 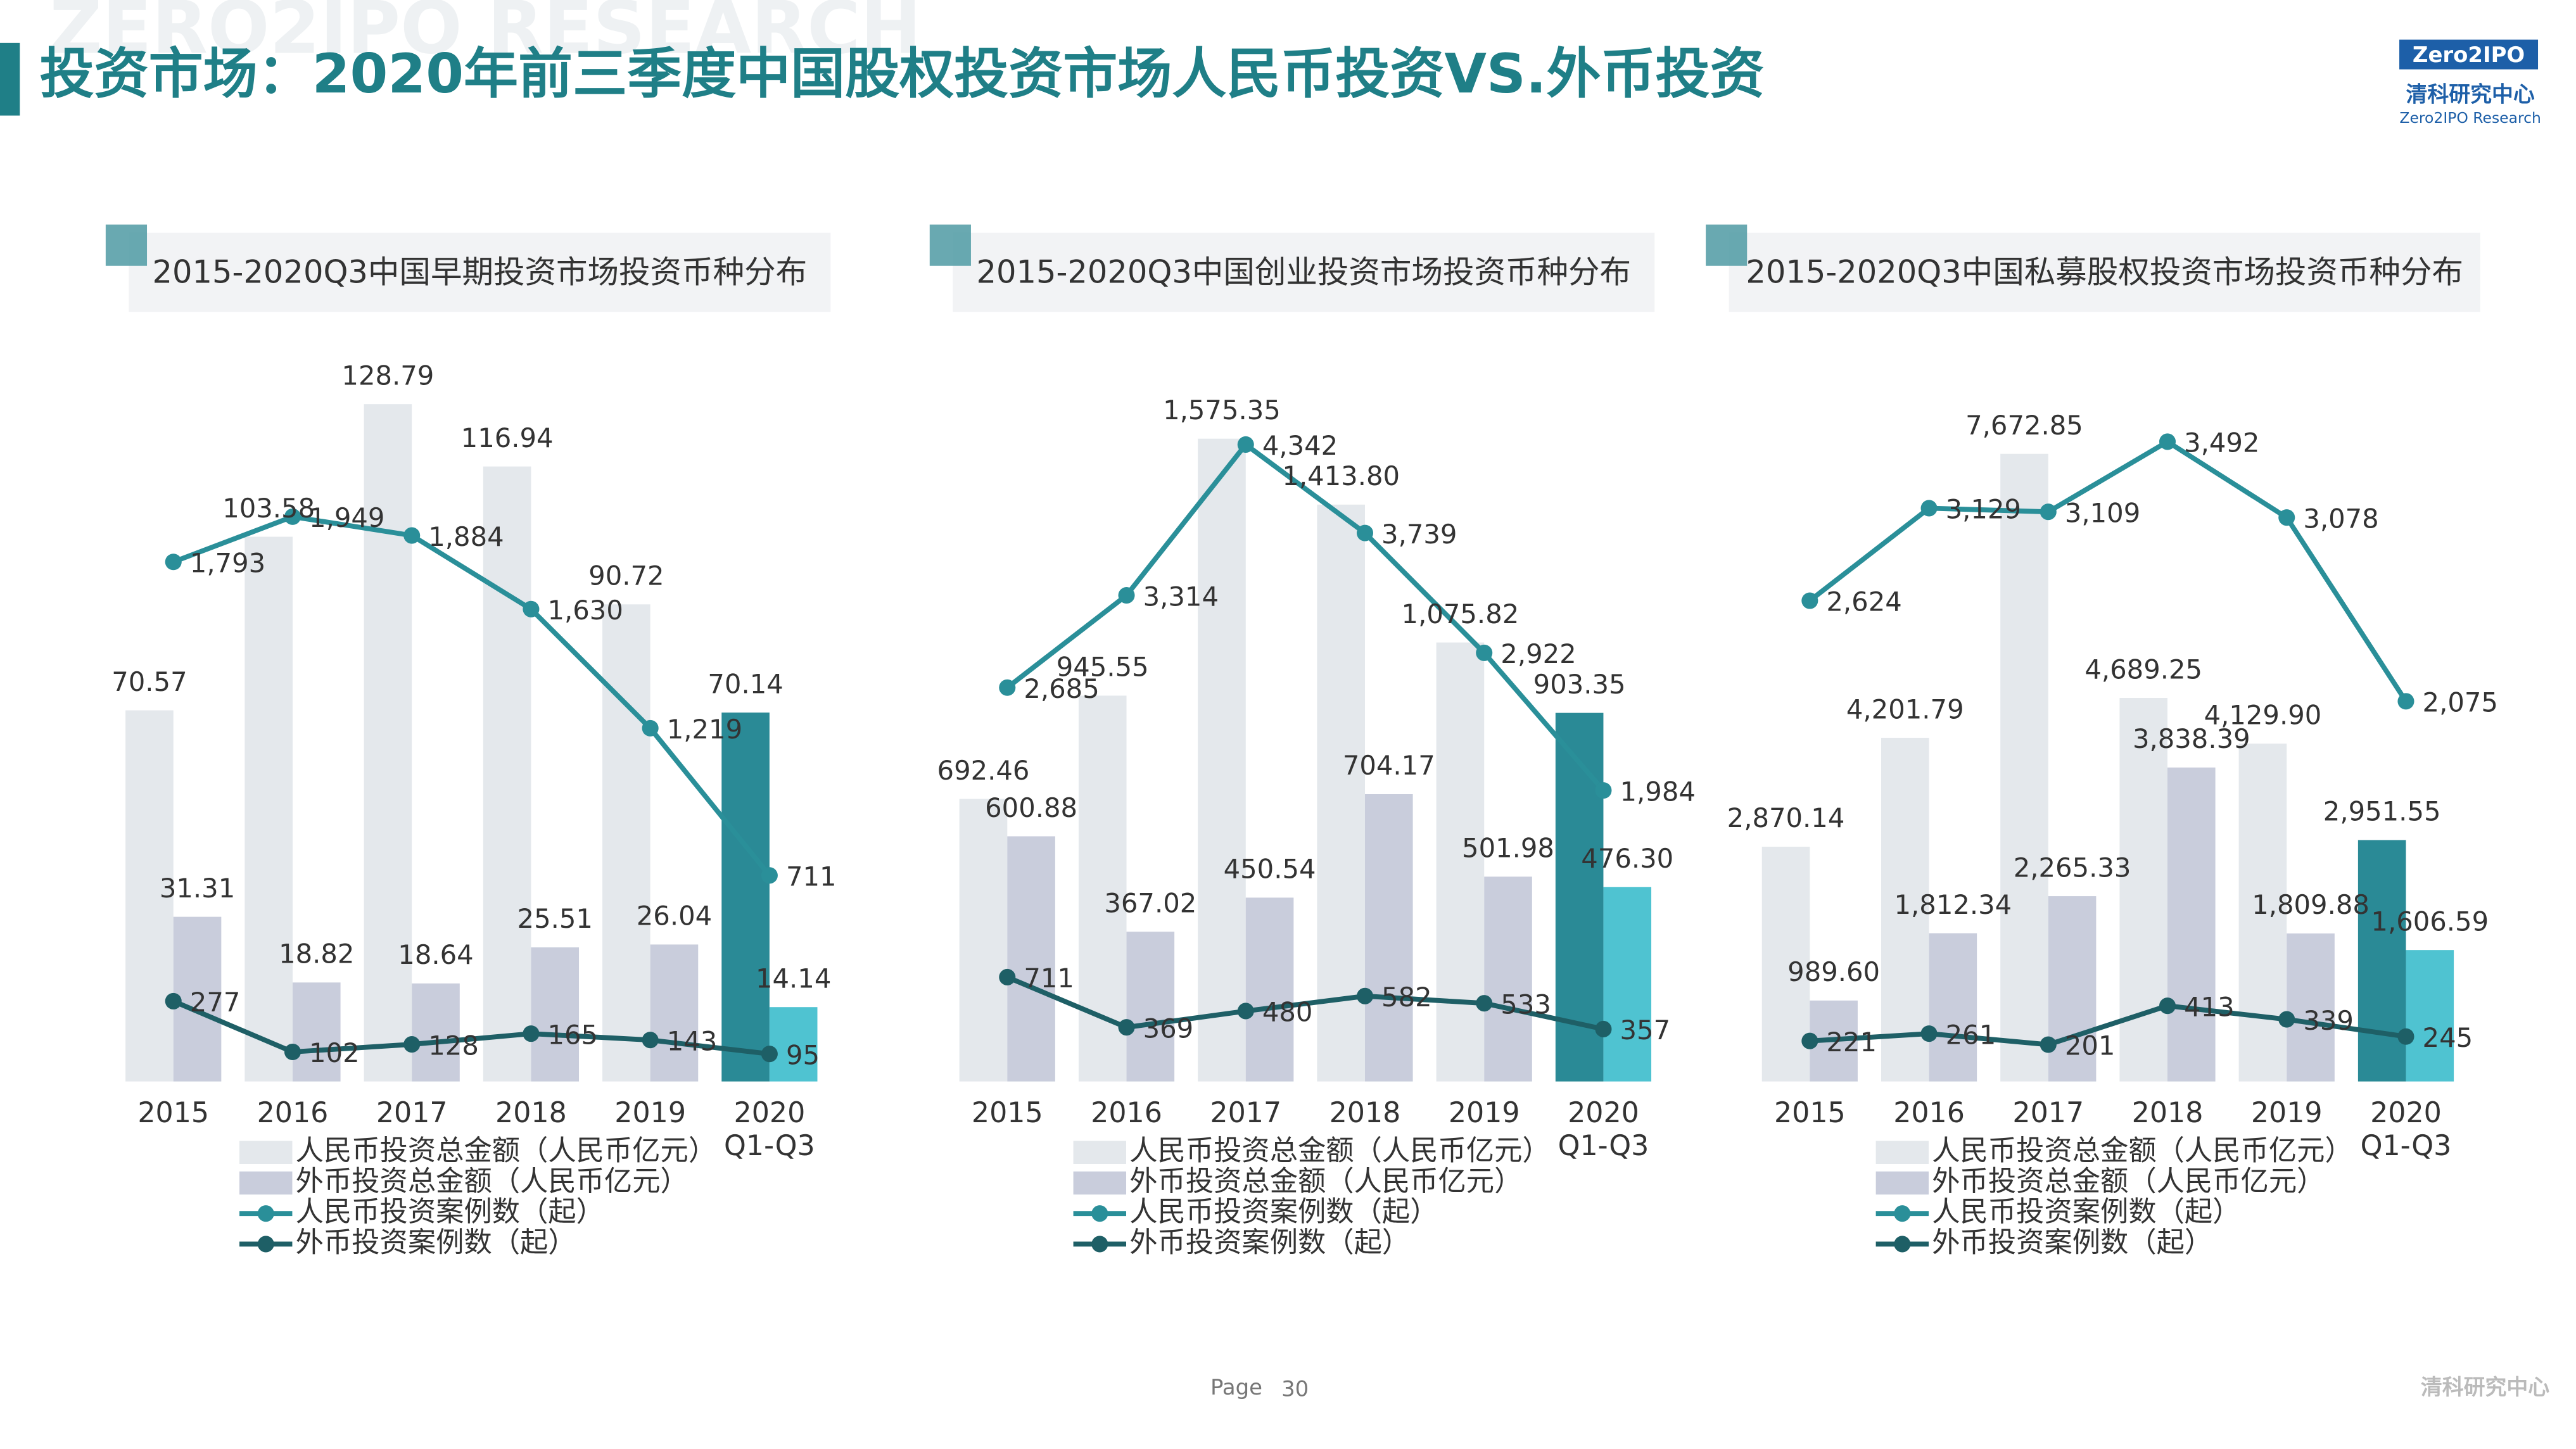 What do you see at coordinates (1168, 1028) in the screenshot?
I see `data-label: 369` at bounding box center [1168, 1028].